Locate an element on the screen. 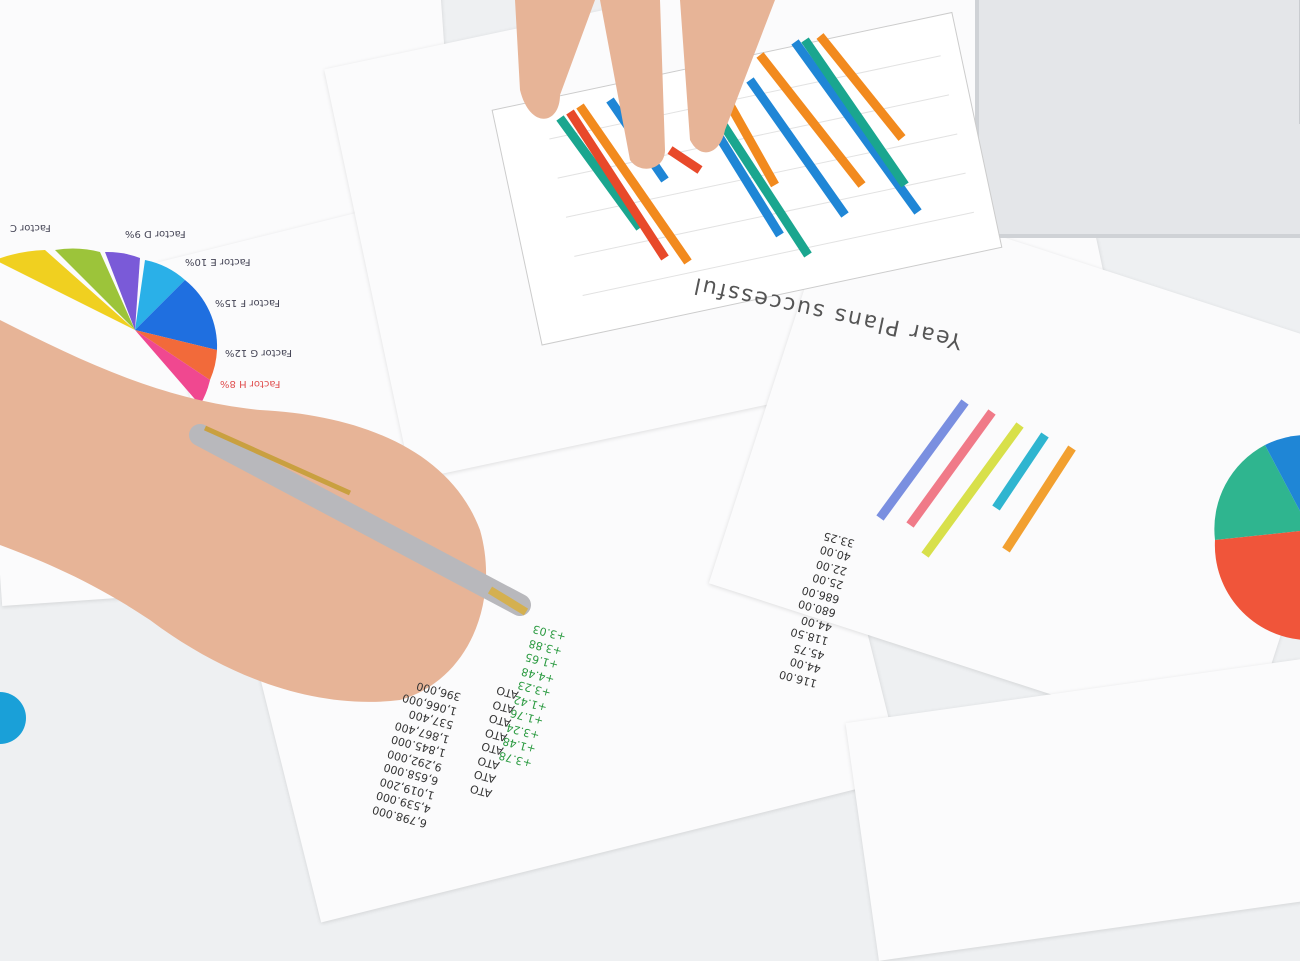 The width and height of the screenshot is (1300, 961). pie-legend-item: Factor H 8% is located at coordinates (250, 383).